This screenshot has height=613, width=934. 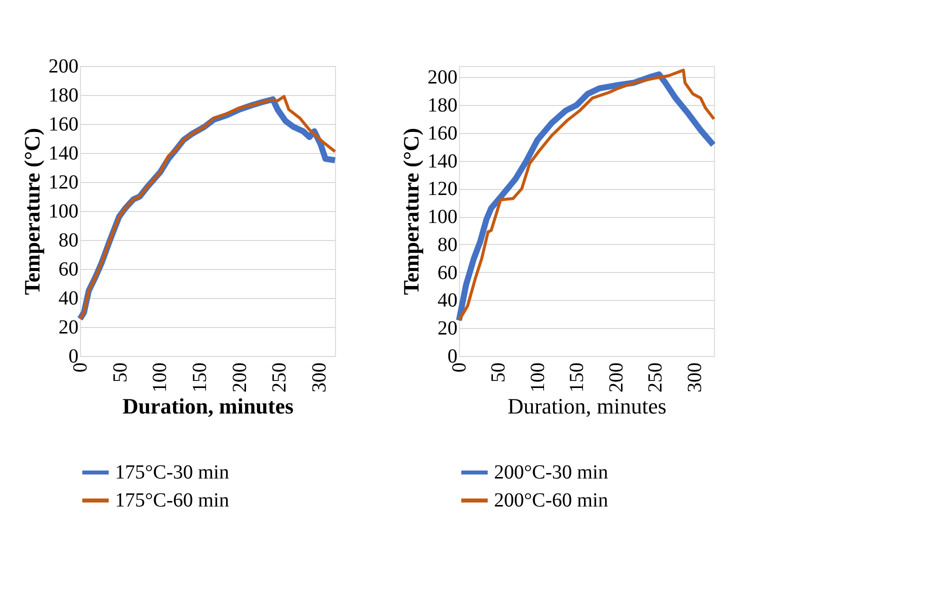 What do you see at coordinates (172, 473) in the screenshot?
I see `legend-label: 175°C-30 min` at bounding box center [172, 473].